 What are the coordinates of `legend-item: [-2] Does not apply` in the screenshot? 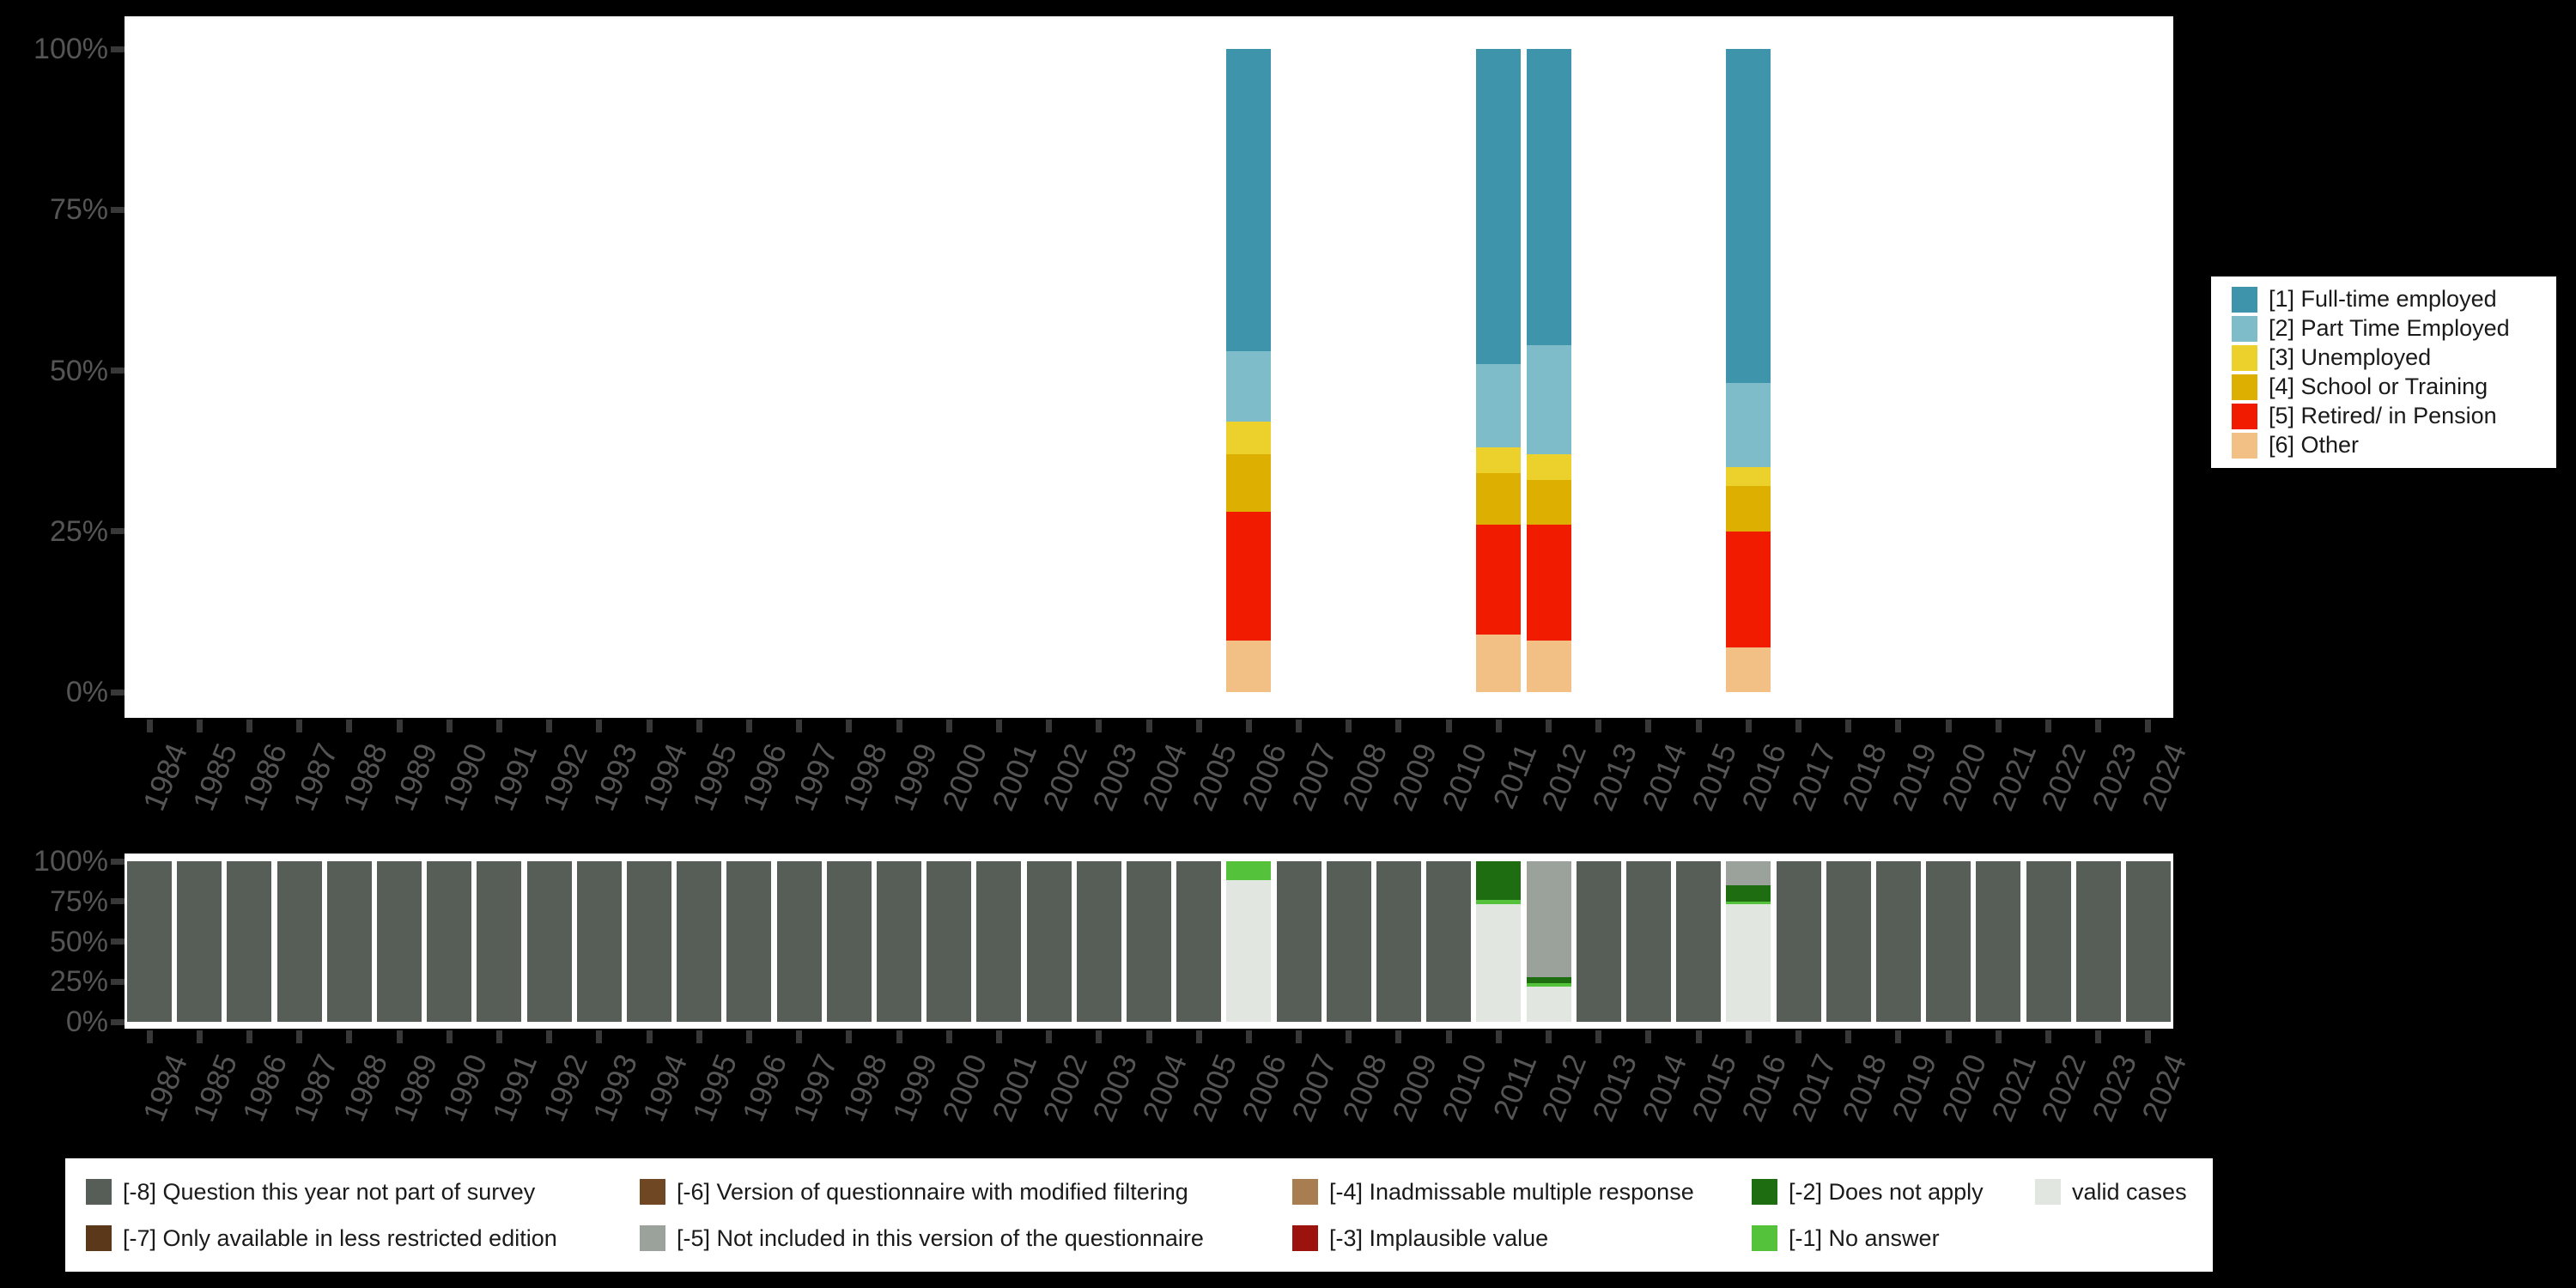 It's located at (1894, 1192).